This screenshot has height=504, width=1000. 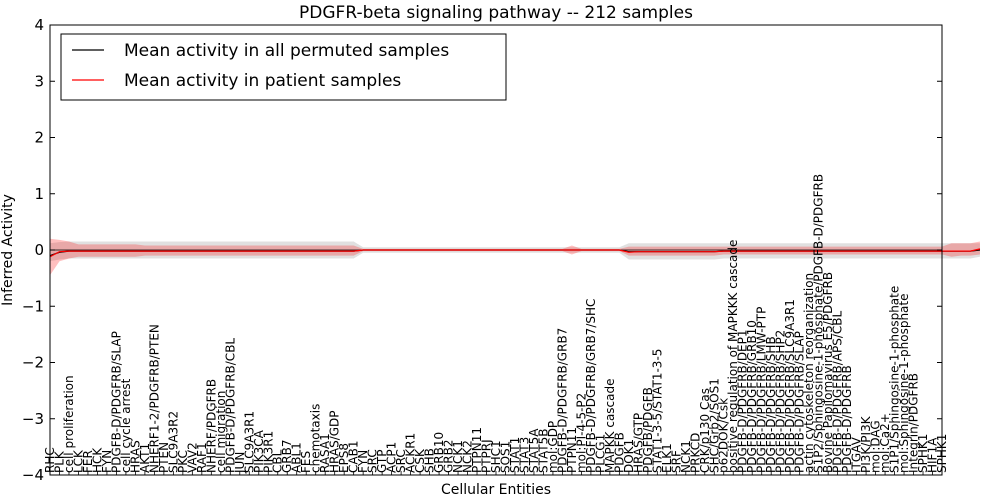 I want to click on x-tick-label: PIK3R1, so click(x=268, y=452).